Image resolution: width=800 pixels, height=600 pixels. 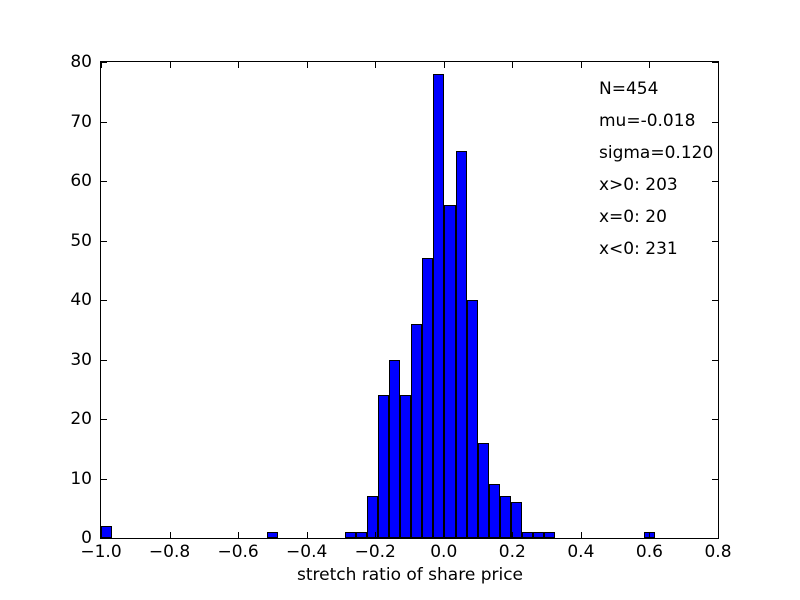 I want to click on stats-line: x=0: 20, so click(x=633, y=217).